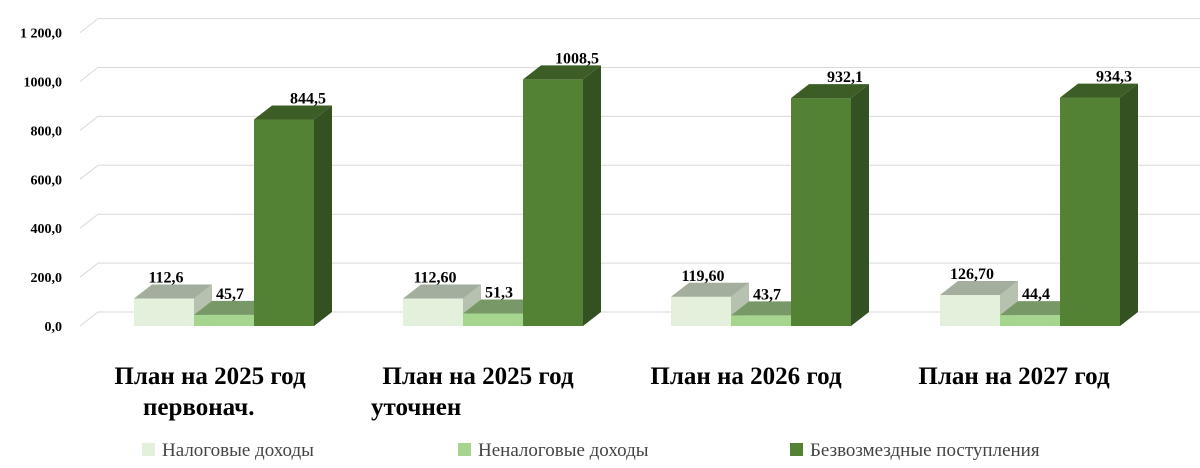 The image size is (1200, 468). I want to click on legend-item: Налоговые доходы, so click(228, 450).